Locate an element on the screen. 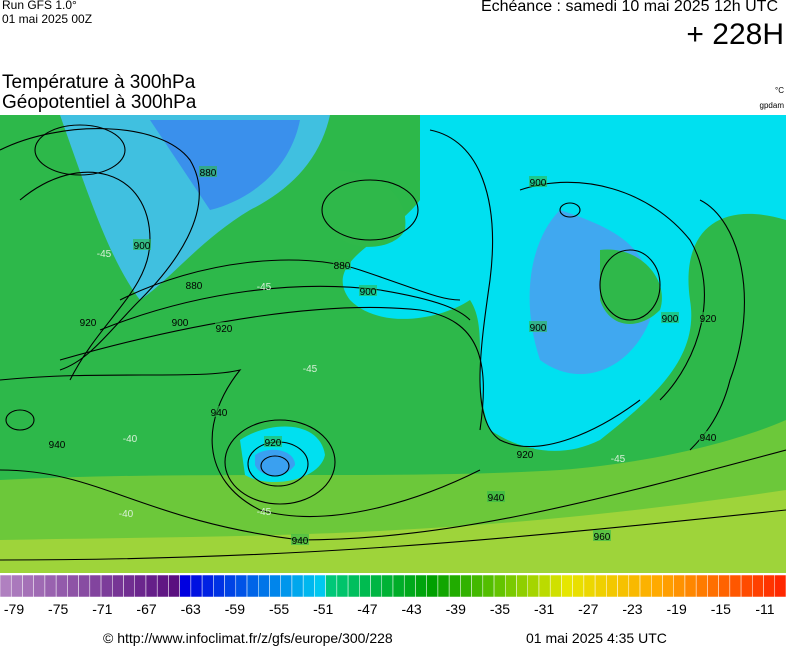  subtitle: Géopotentiel à 300hPa is located at coordinates (99, 102).